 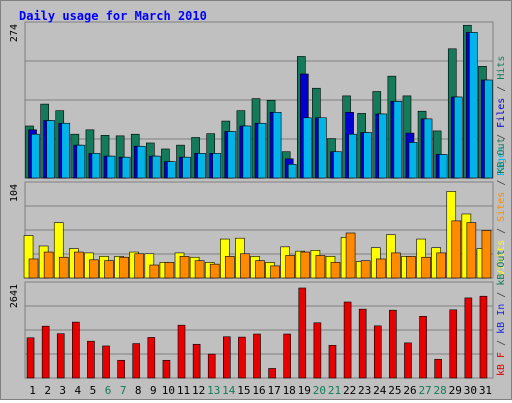 What do you see at coordinates (78, 390) in the screenshot?
I see `x-tick-label: 4` at bounding box center [78, 390].